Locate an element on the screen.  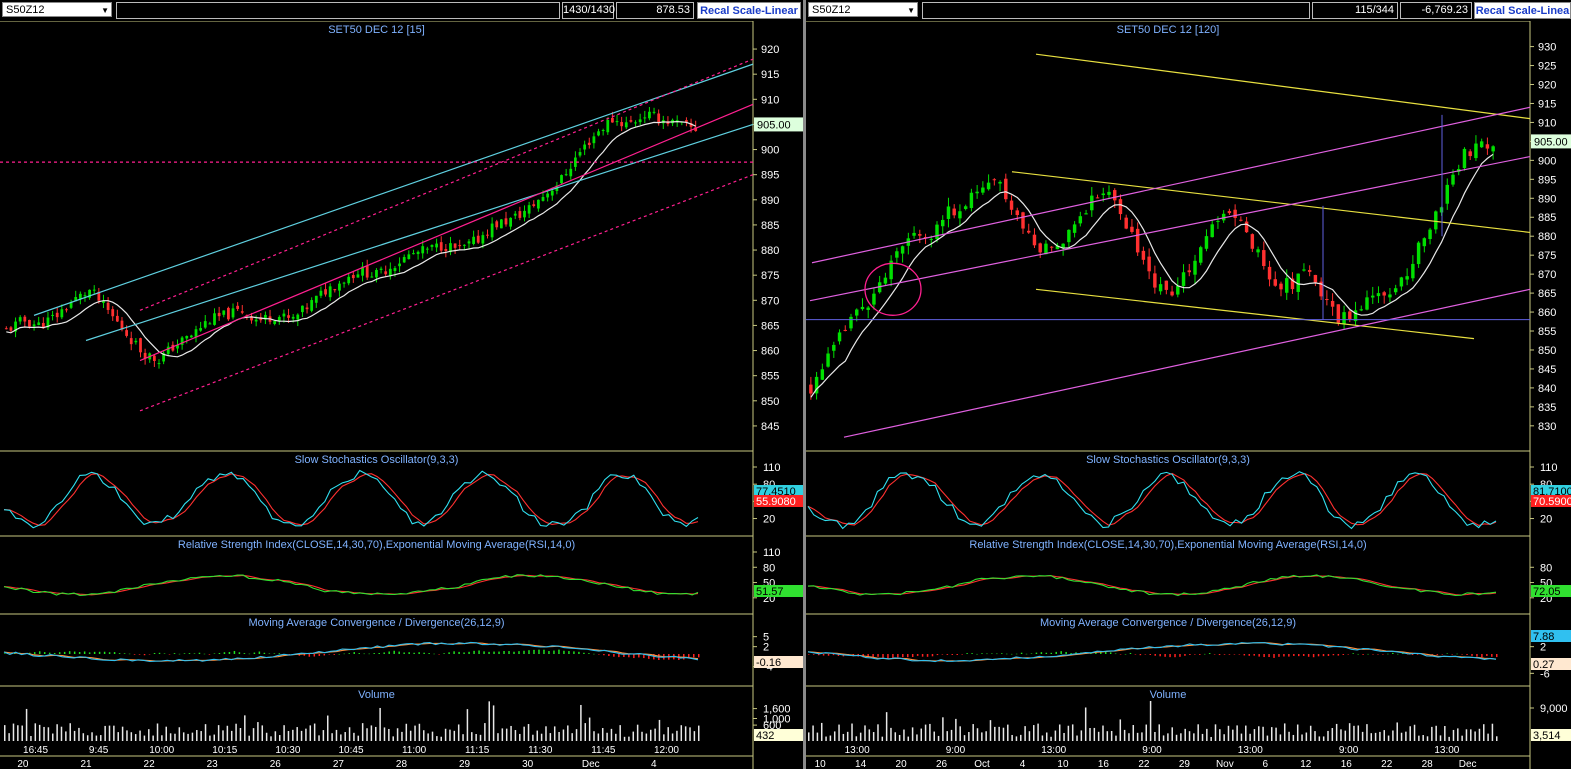
axis-tick-label: 1,600 is located at coordinates (777, 710).